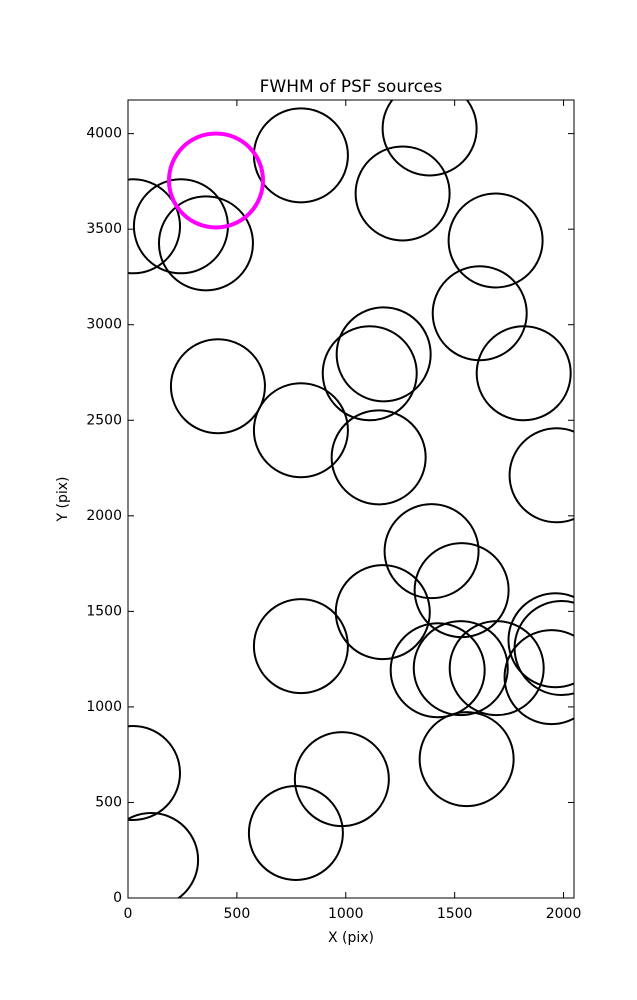 The image size is (637, 1000). I want to click on y-tick-label: 500, so click(108, 802).